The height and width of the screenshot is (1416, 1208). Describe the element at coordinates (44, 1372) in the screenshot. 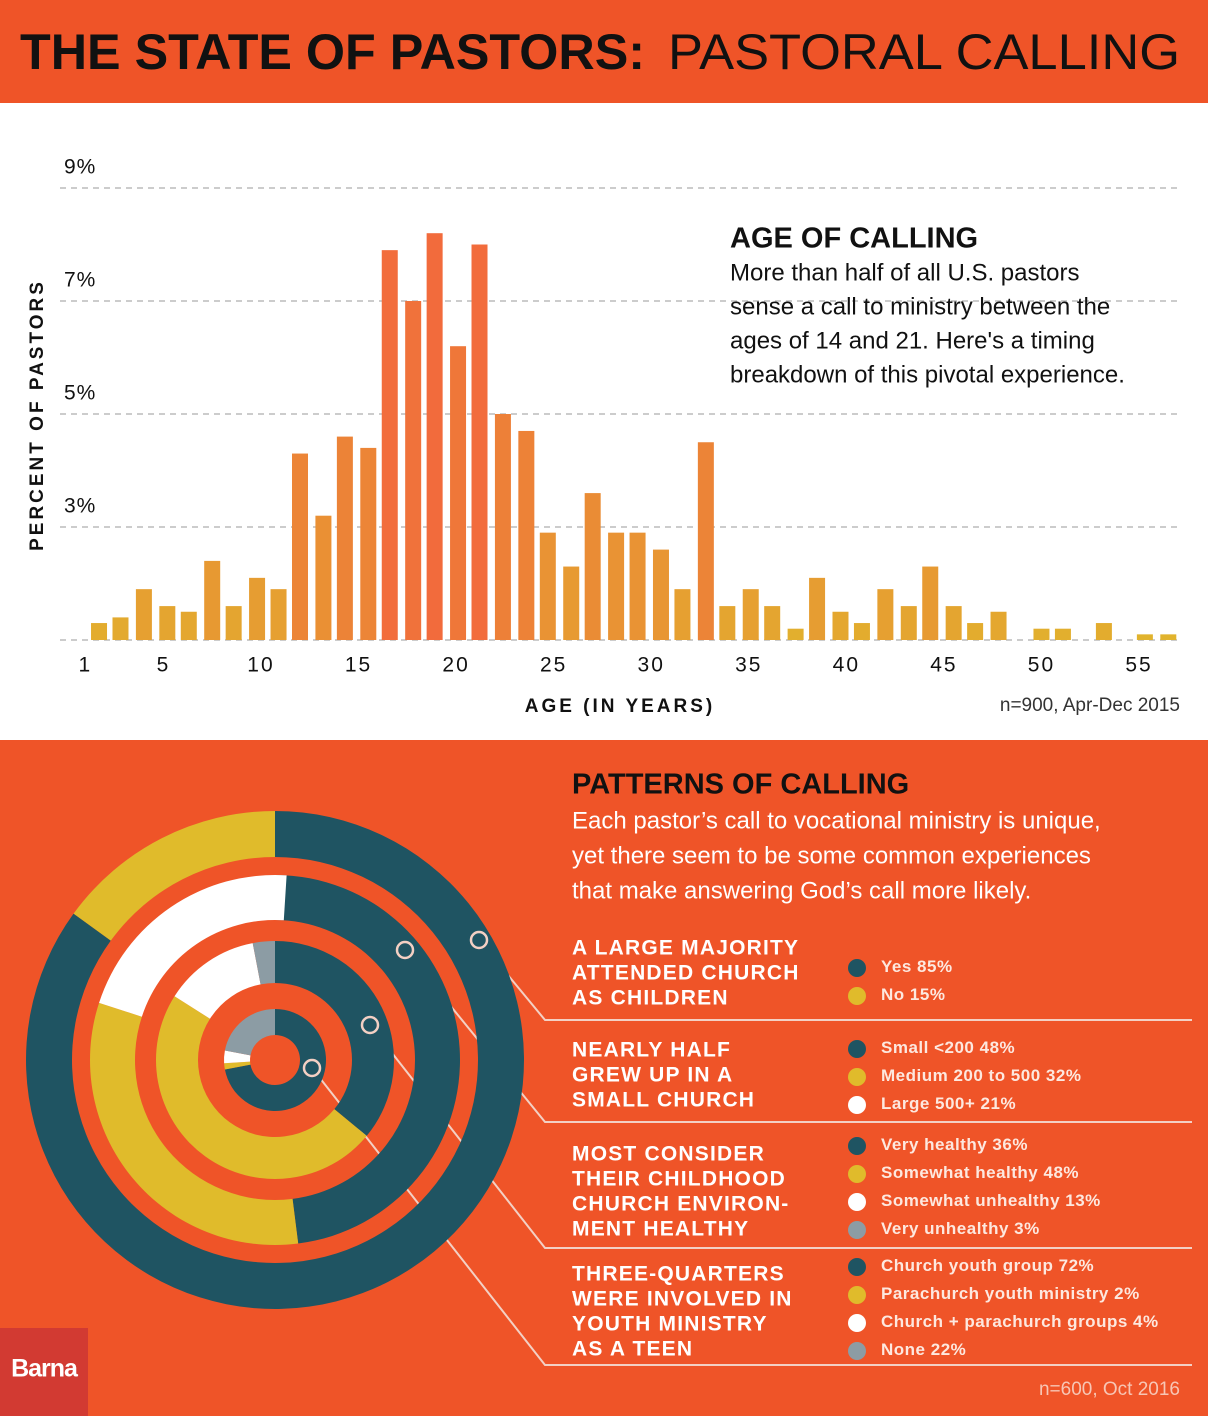

I see `logo-box` at that location.